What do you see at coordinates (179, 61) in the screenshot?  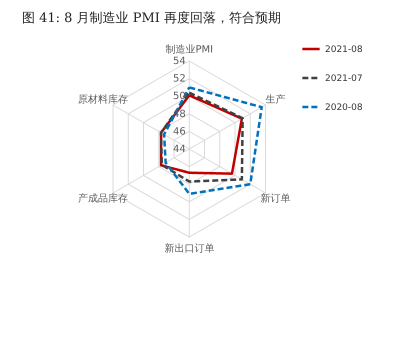 I see `y-tick-label: 54` at bounding box center [179, 61].